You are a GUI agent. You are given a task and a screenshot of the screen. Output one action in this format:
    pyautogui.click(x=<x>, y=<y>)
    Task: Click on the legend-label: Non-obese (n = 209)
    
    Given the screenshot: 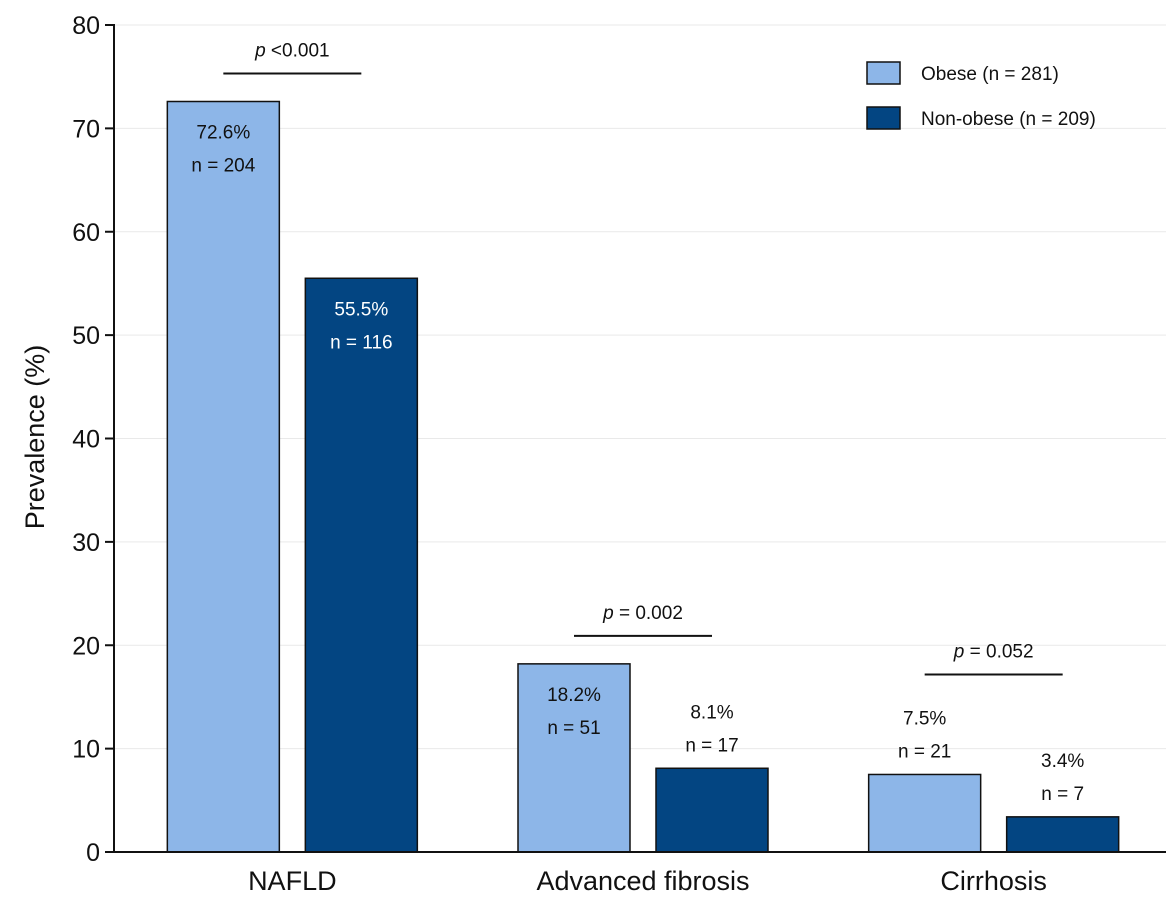 What is the action you would take?
    pyautogui.click(x=1008, y=119)
    